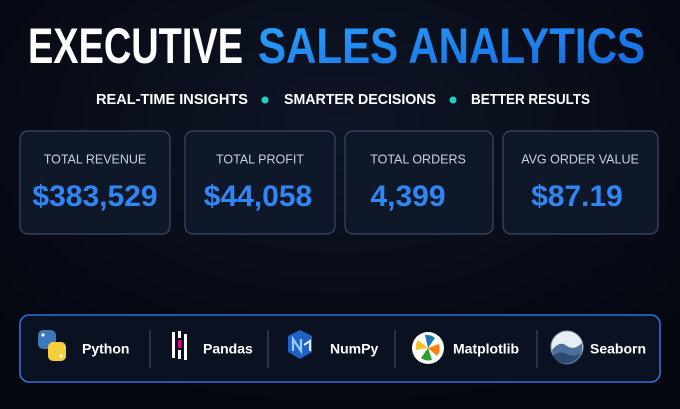  I want to click on kpi-label: AVG ORDER VALUE, so click(580, 159).